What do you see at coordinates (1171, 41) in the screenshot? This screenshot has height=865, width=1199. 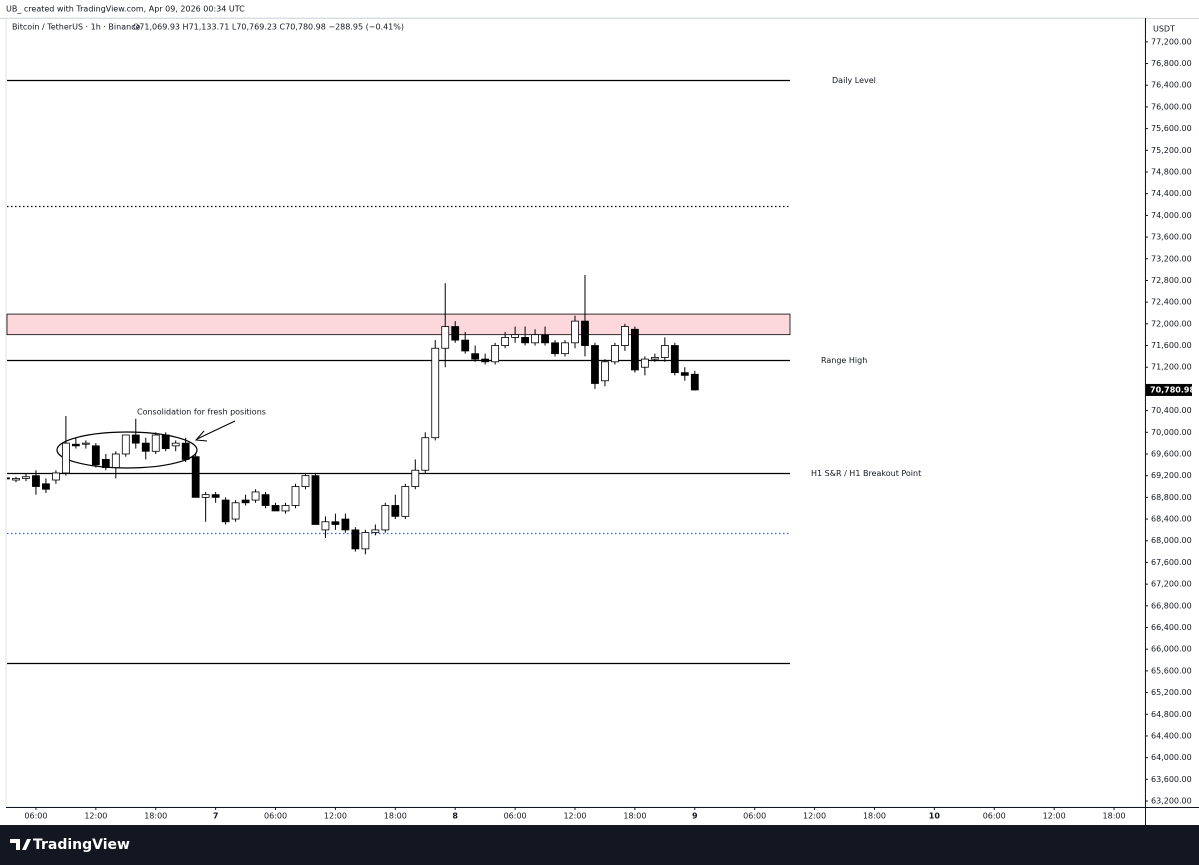 I see `y-tick-label: 77,200.00` at bounding box center [1171, 41].